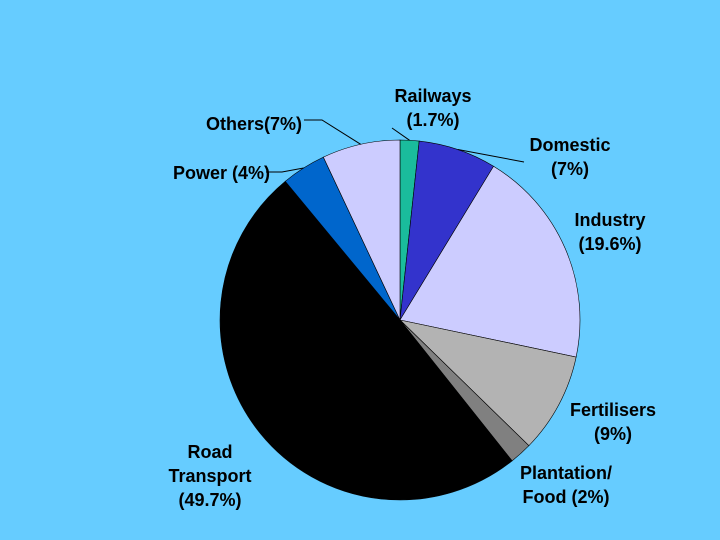 Image resolution: width=720 pixels, height=540 pixels. Describe the element at coordinates (433, 120) in the screenshot. I see `slice-label-railways-value: (1.7%)` at that location.